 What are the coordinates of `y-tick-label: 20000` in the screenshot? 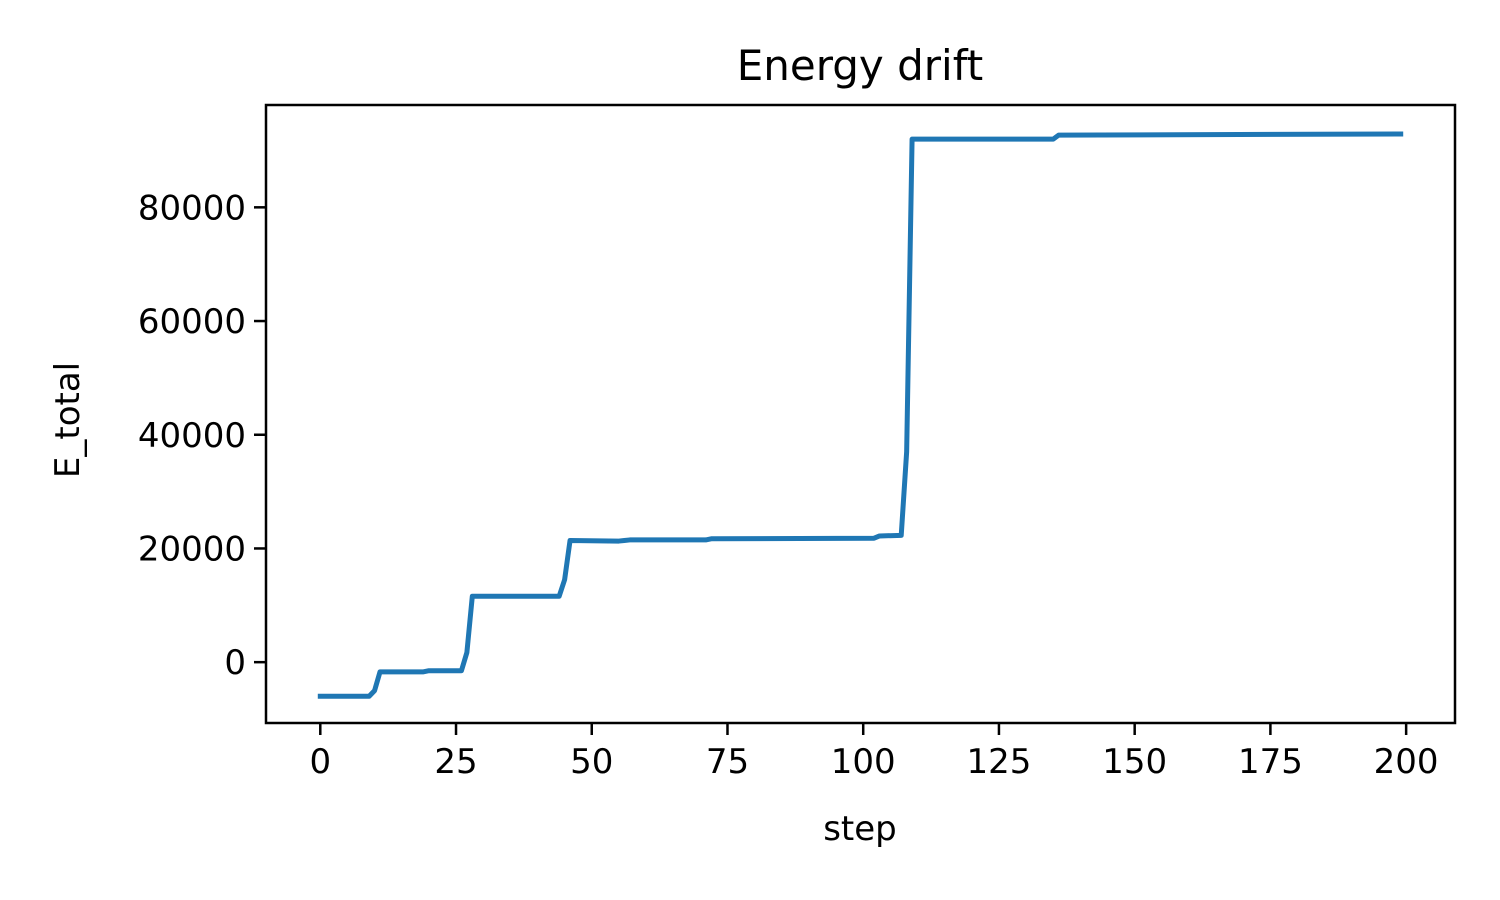 It's located at (192, 549).